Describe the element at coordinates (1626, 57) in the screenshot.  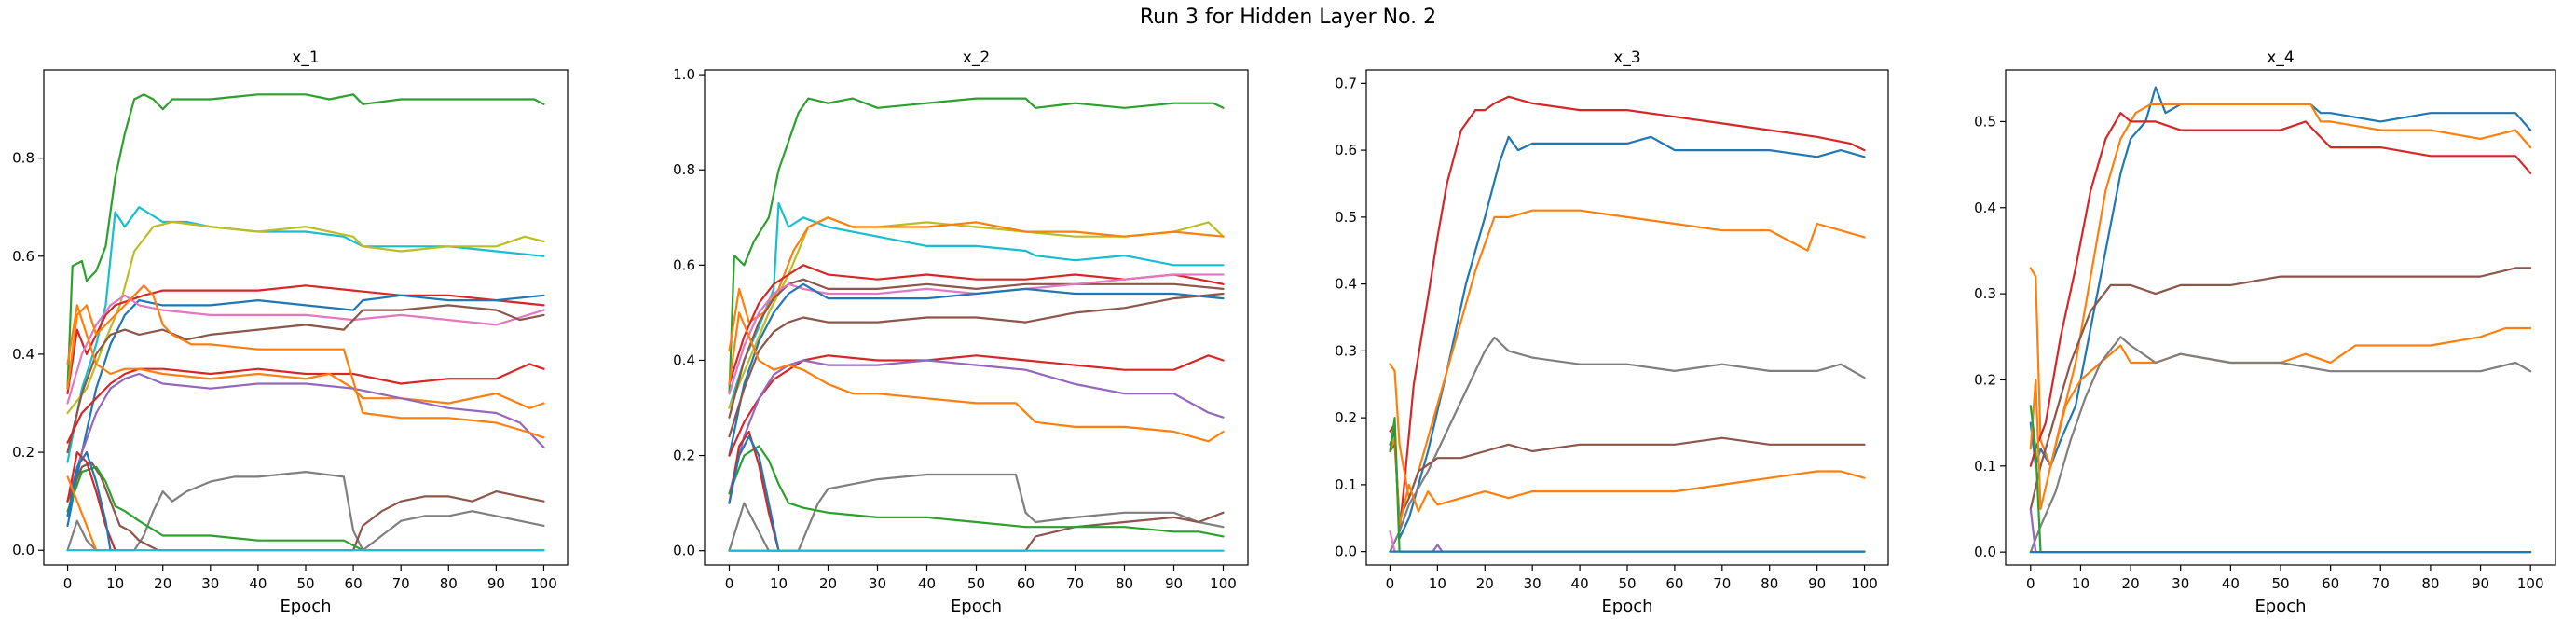
I see `subplot-title: x_3` at that location.